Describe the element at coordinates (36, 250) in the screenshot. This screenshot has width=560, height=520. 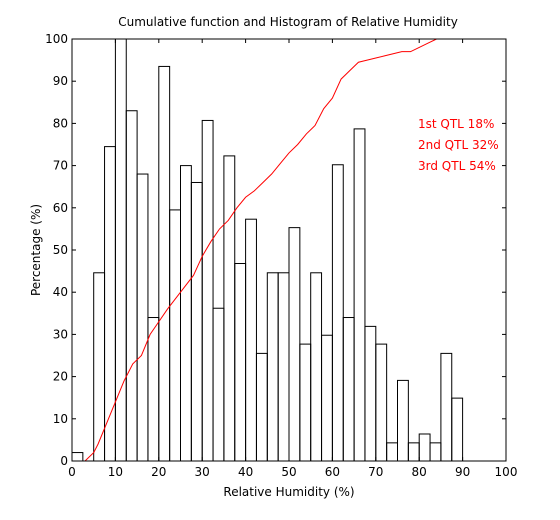
I see `y-axis-label: Percentage (%)` at that location.